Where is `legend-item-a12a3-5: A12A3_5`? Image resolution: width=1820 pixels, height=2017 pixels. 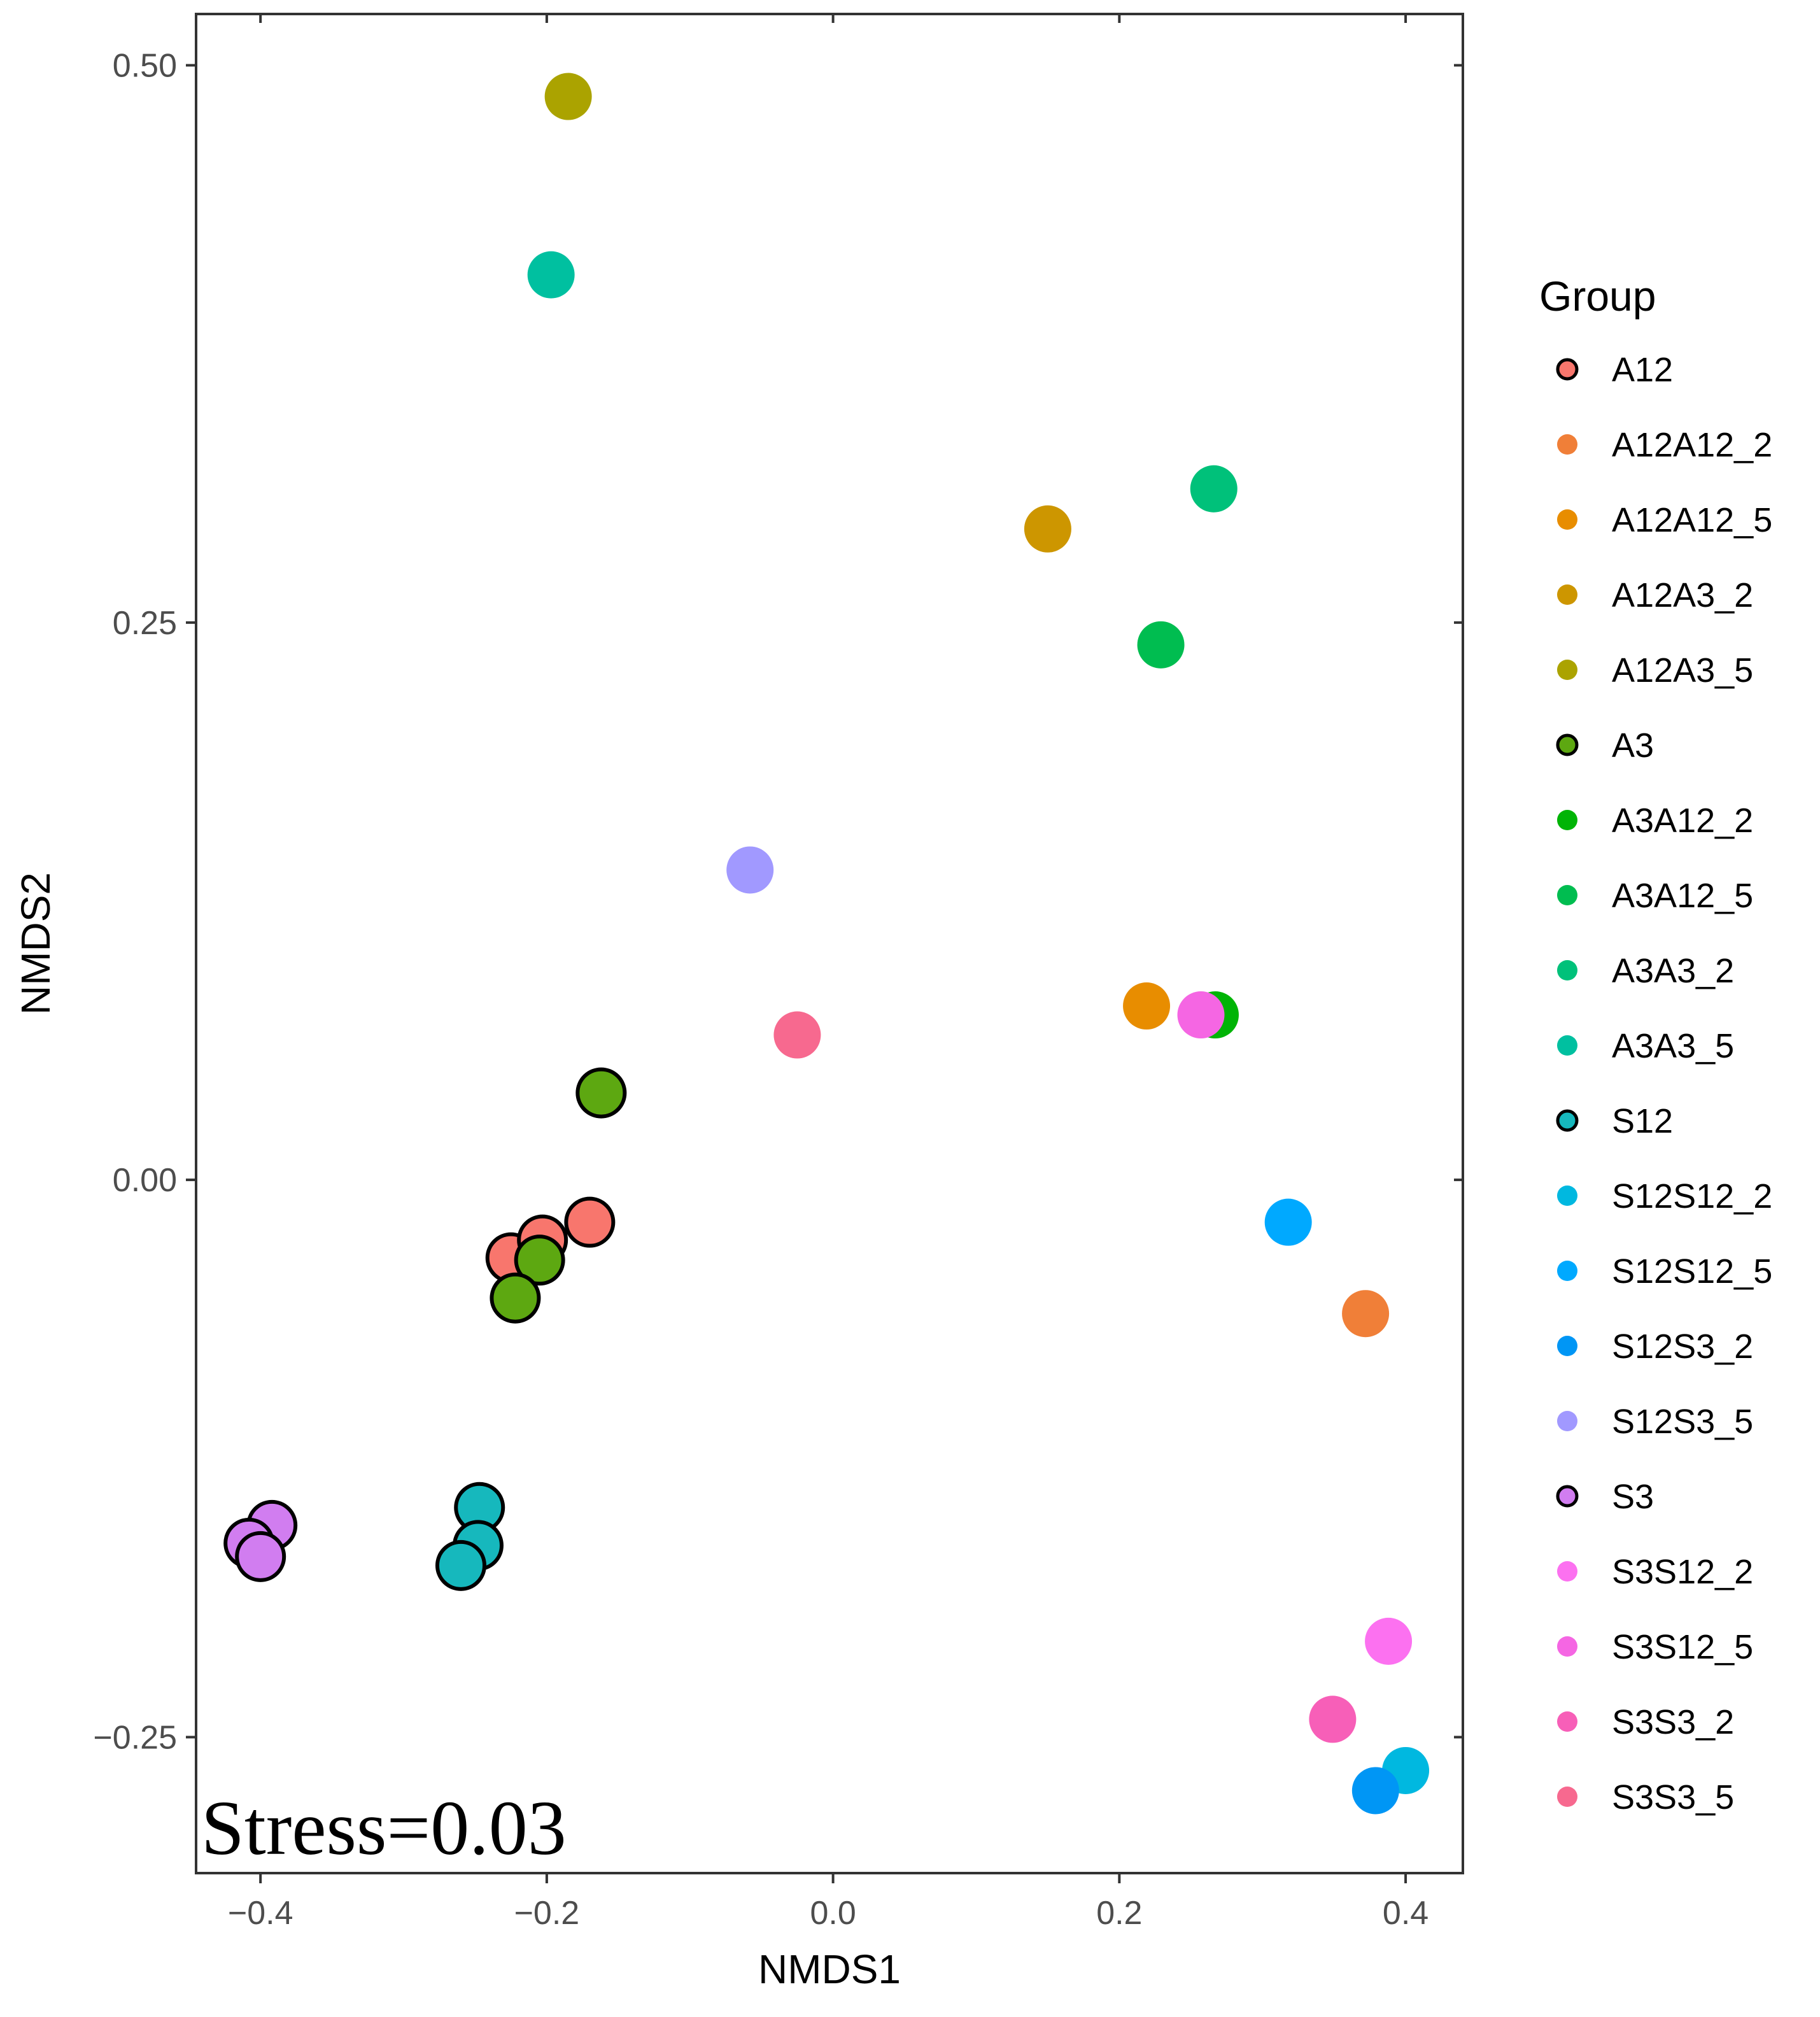 legend-item-a12a3-5: A12A3_5 is located at coordinates (1655, 670).